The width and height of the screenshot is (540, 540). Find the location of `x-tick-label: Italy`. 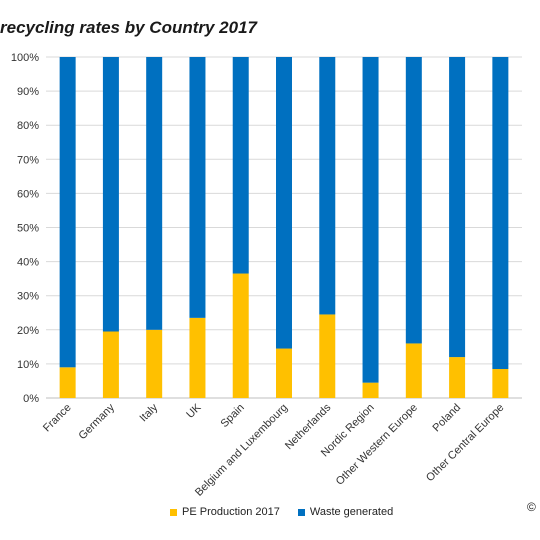

x-tick-label: Italy is located at coordinates (149, 412).